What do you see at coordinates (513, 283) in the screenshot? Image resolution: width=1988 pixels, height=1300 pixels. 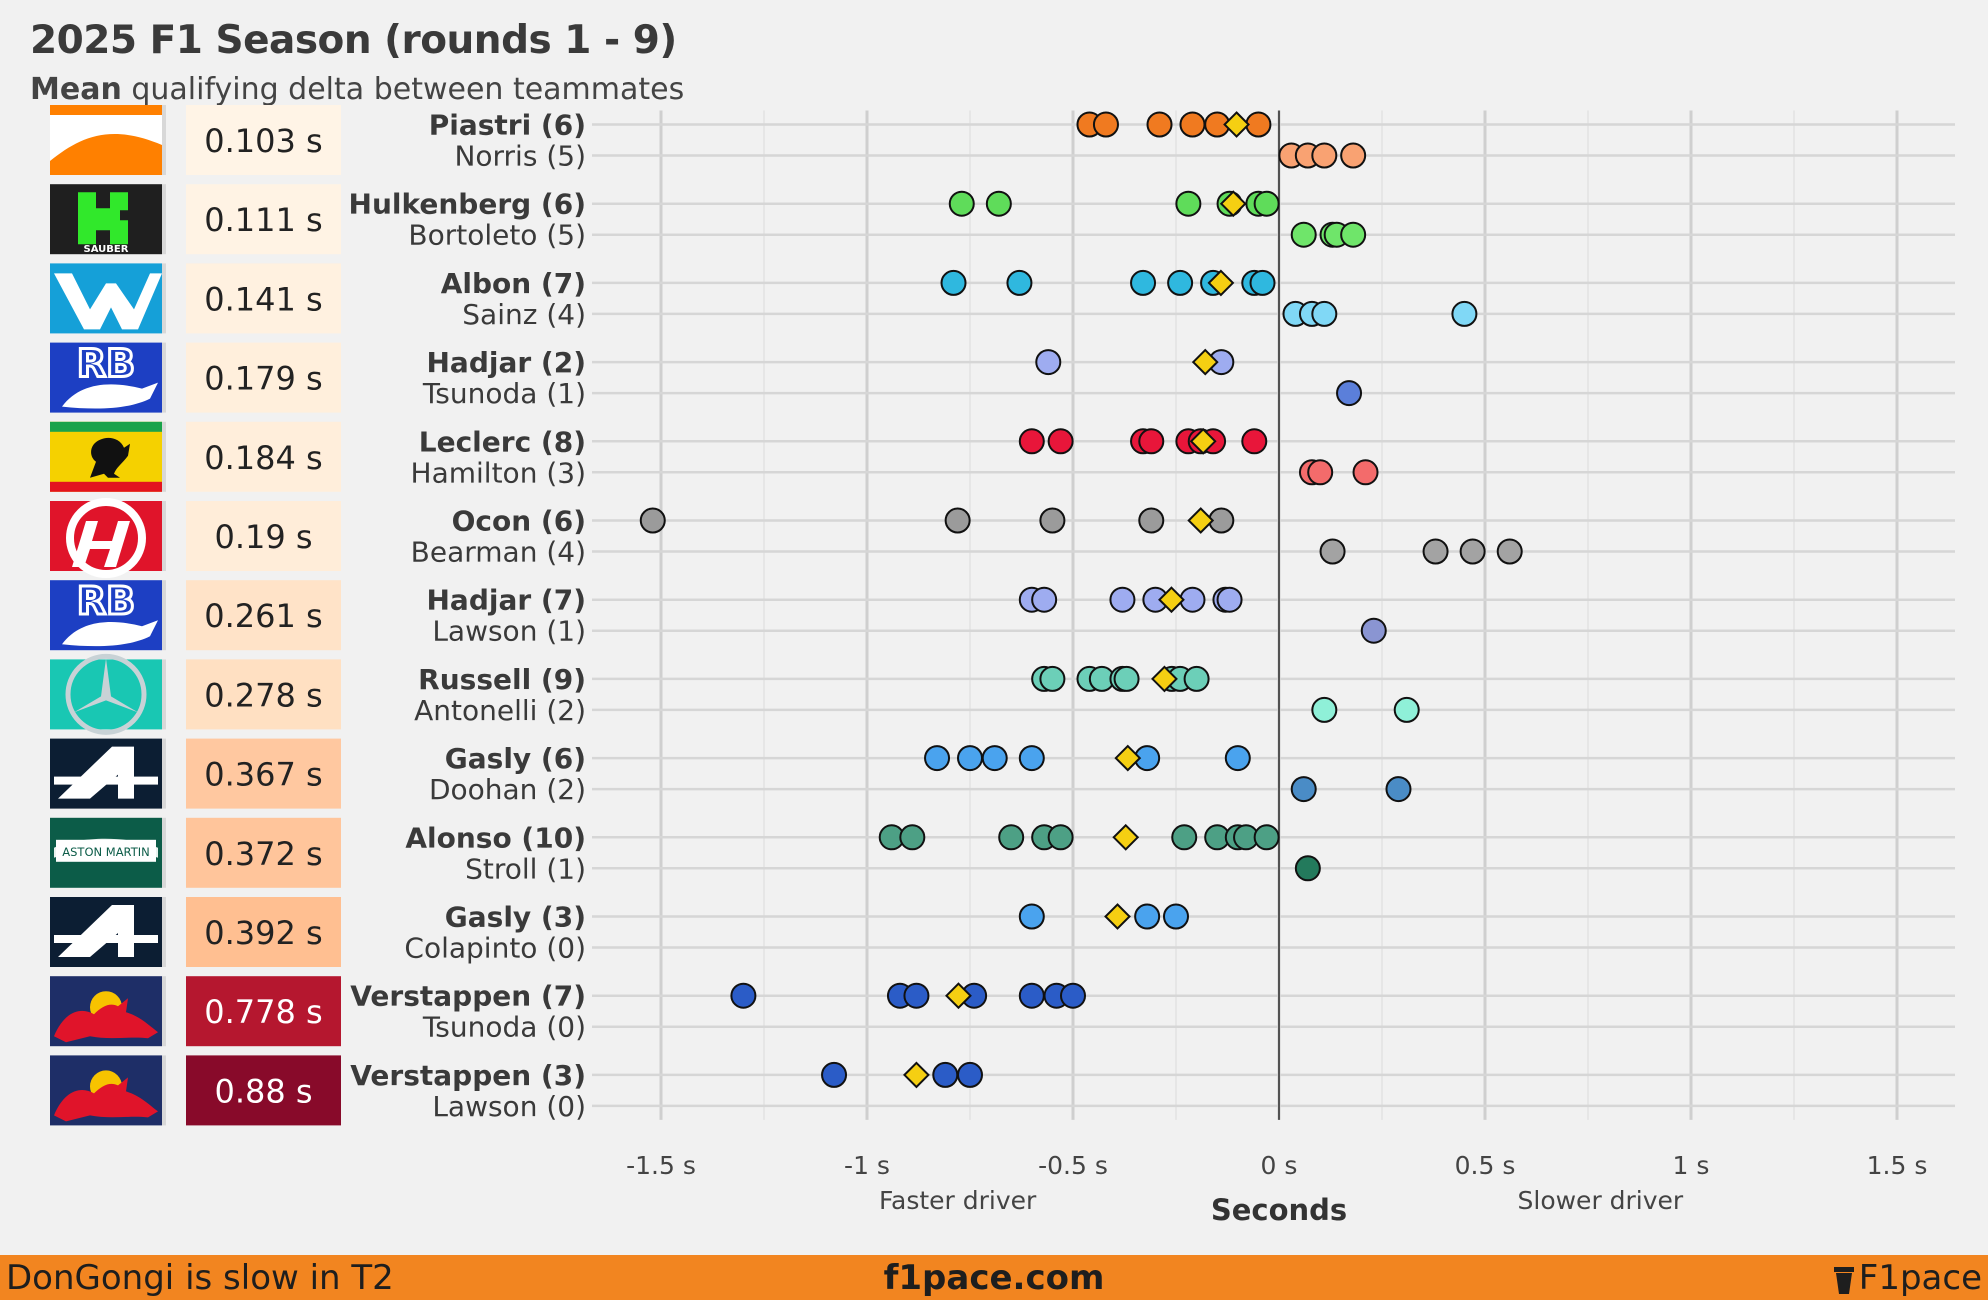 I see `driver-1-label: Albon (7)` at bounding box center [513, 283].